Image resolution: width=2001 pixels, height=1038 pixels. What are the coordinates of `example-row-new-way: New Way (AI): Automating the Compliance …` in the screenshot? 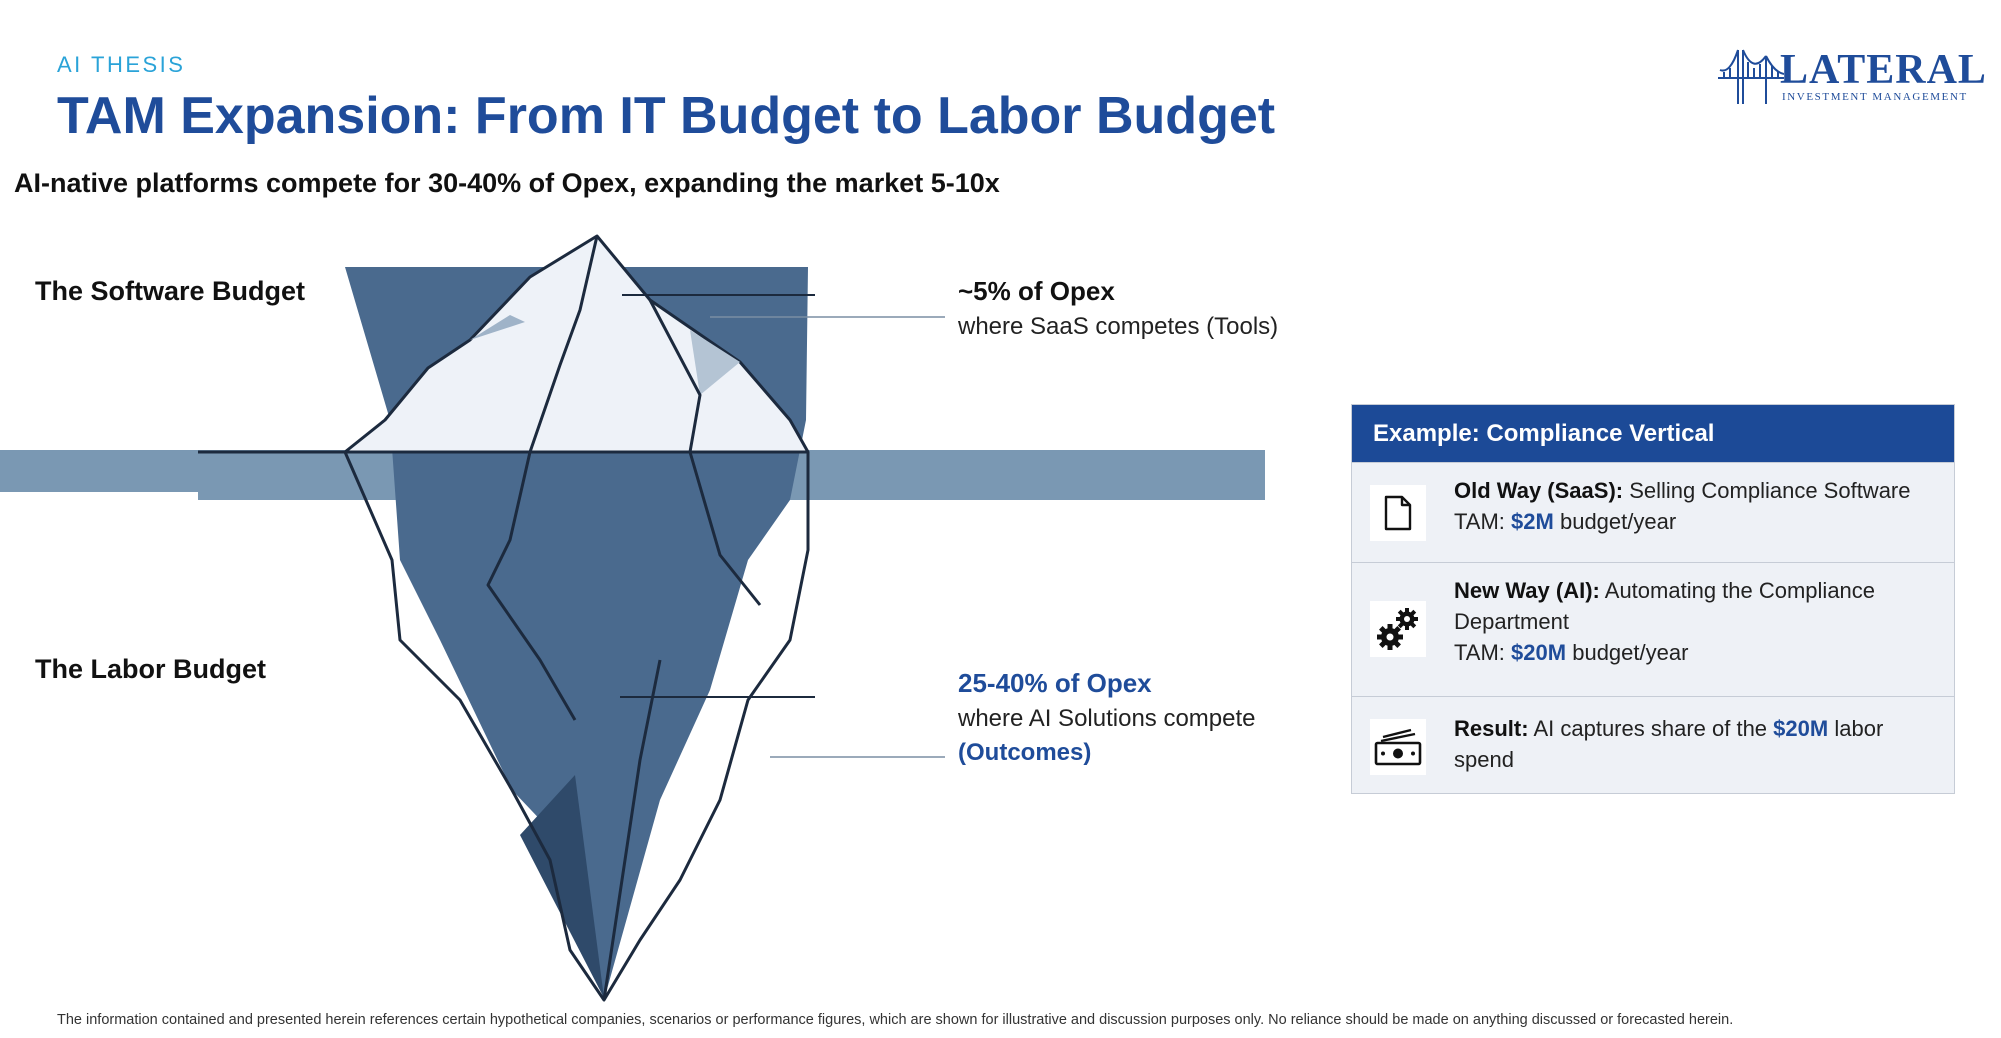 It's located at (1653, 629).